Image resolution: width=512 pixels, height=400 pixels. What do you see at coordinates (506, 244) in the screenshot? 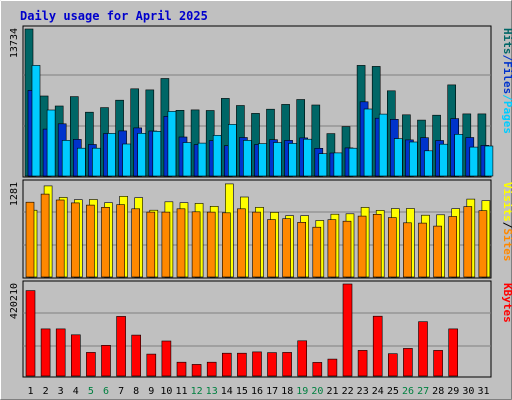
I see `legend-entry: Sites` at bounding box center [506, 244].